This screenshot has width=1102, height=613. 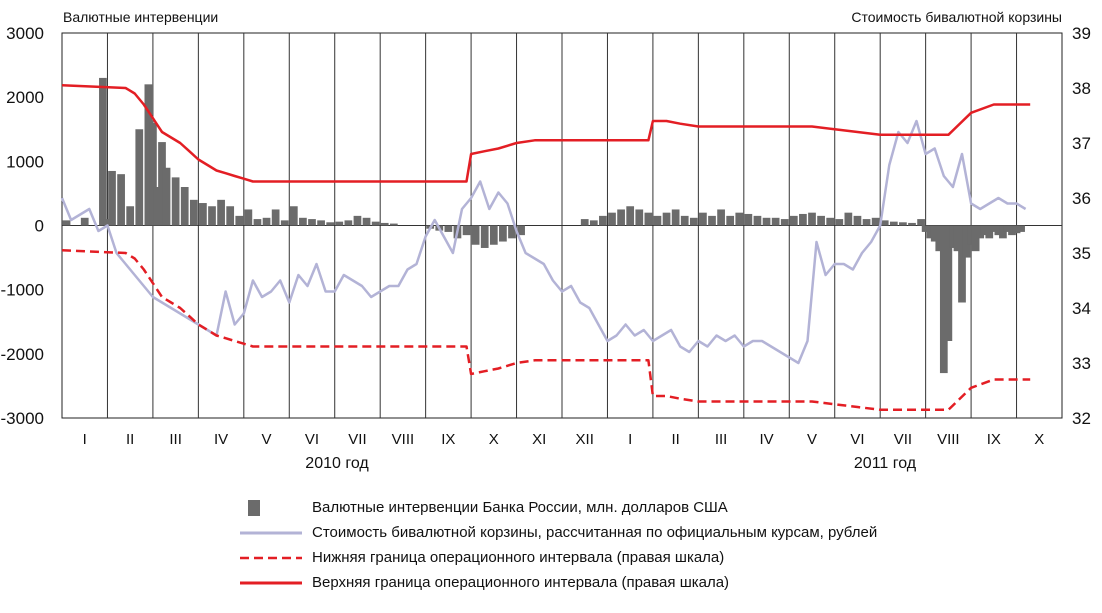 What do you see at coordinates (721, 439) in the screenshot?
I see `month-label: III` at bounding box center [721, 439].